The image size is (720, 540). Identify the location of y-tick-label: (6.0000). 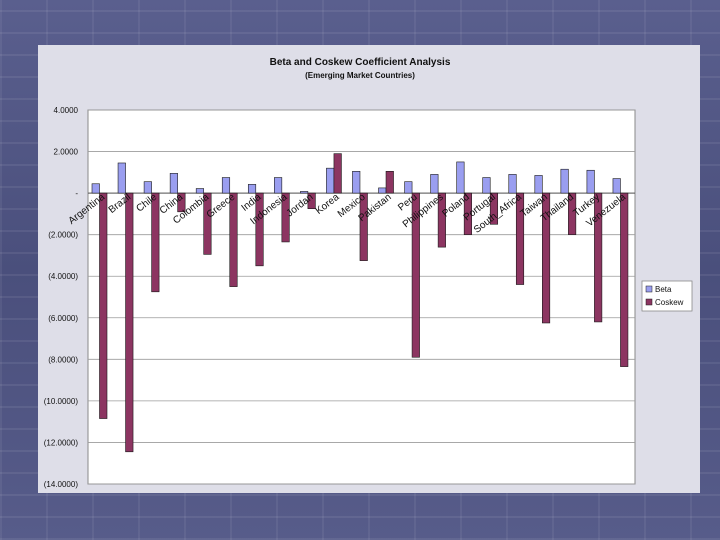
(63, 318).